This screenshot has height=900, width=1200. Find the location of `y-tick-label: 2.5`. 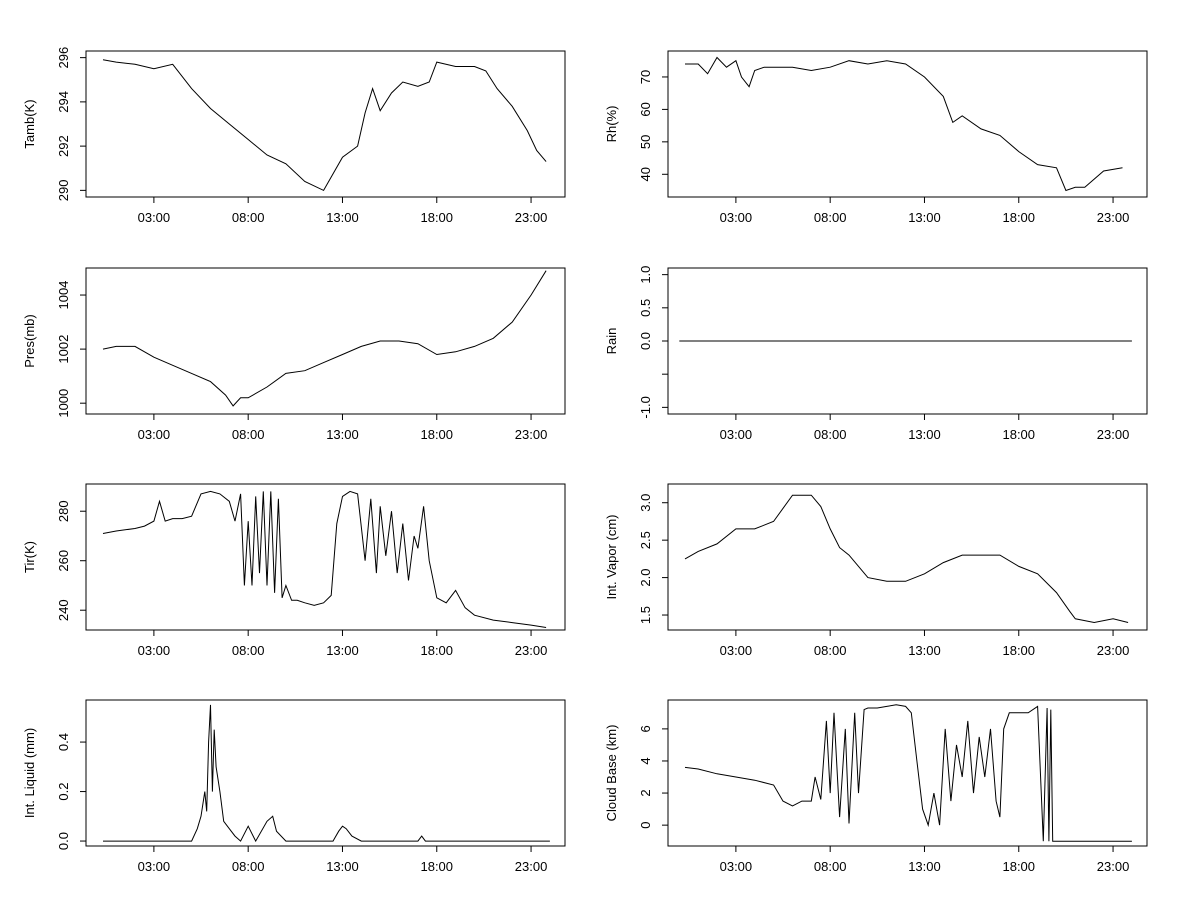

y-tick-label: 2.5 is located at coordinates (645, 540).